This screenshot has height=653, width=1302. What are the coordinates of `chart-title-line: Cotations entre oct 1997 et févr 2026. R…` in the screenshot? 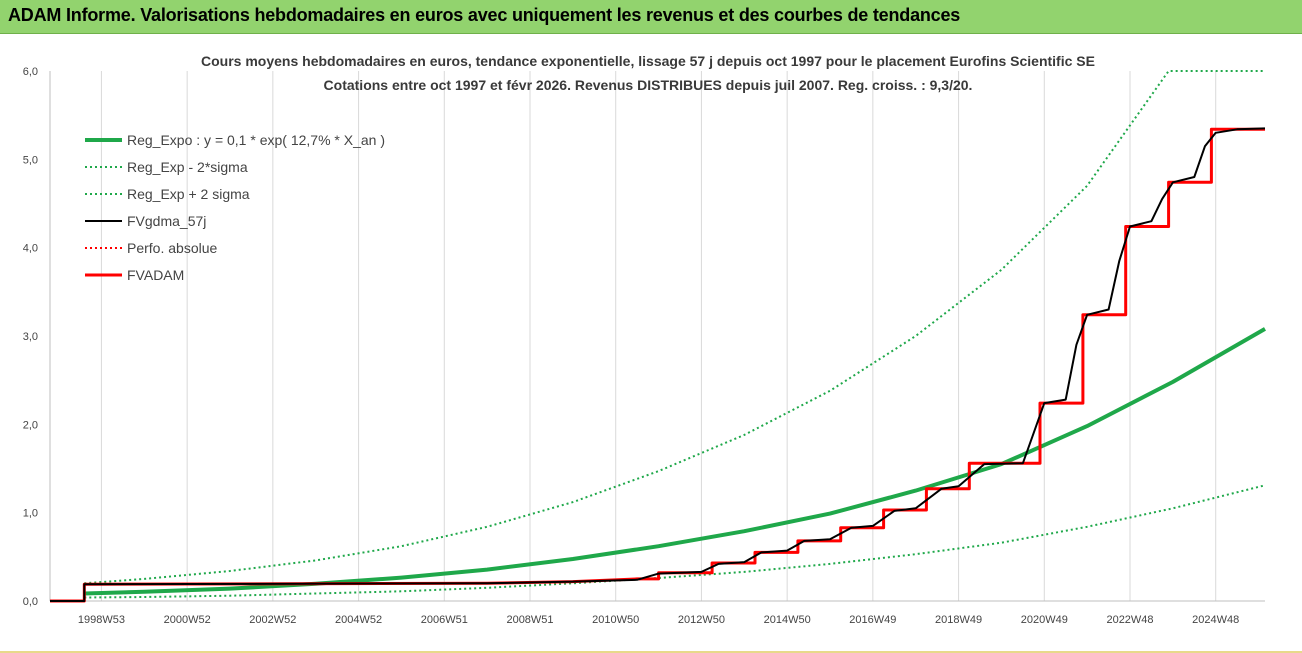 It's located at (648, 85).